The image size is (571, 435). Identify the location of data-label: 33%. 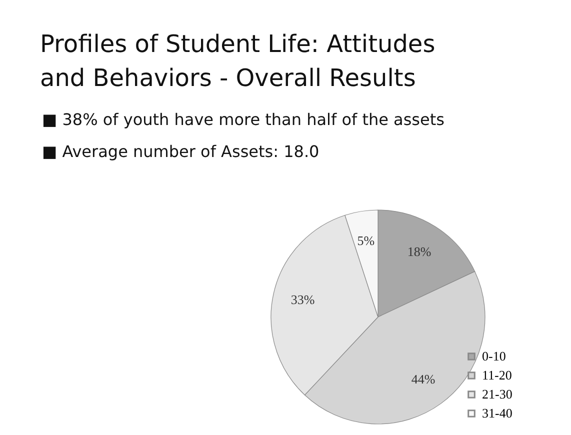
(302, 300).